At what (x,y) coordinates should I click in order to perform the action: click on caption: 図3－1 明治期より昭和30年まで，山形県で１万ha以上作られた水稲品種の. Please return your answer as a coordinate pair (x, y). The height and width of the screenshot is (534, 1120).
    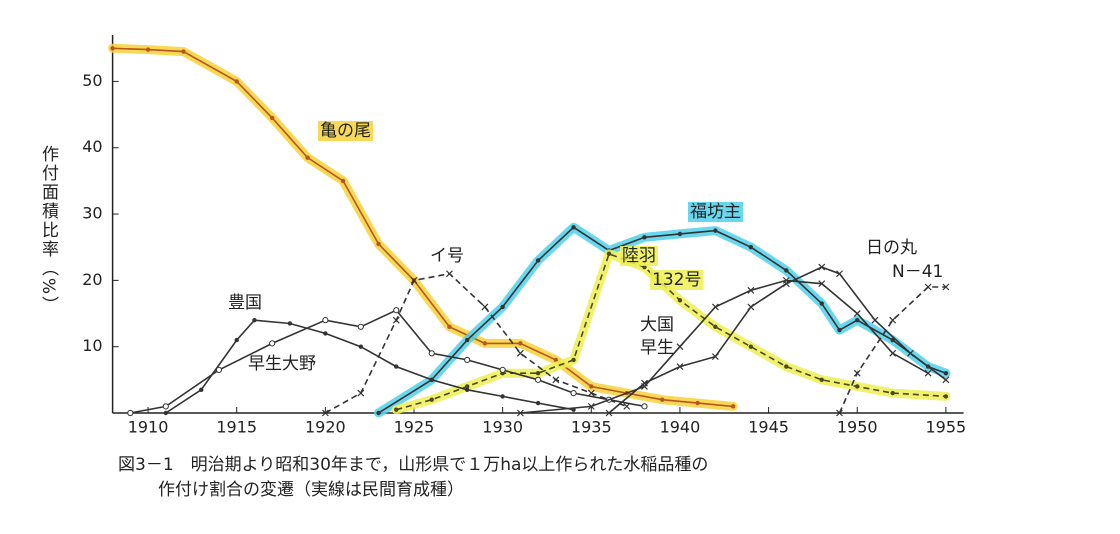
    Looking at the image, I should click on (413, 465).